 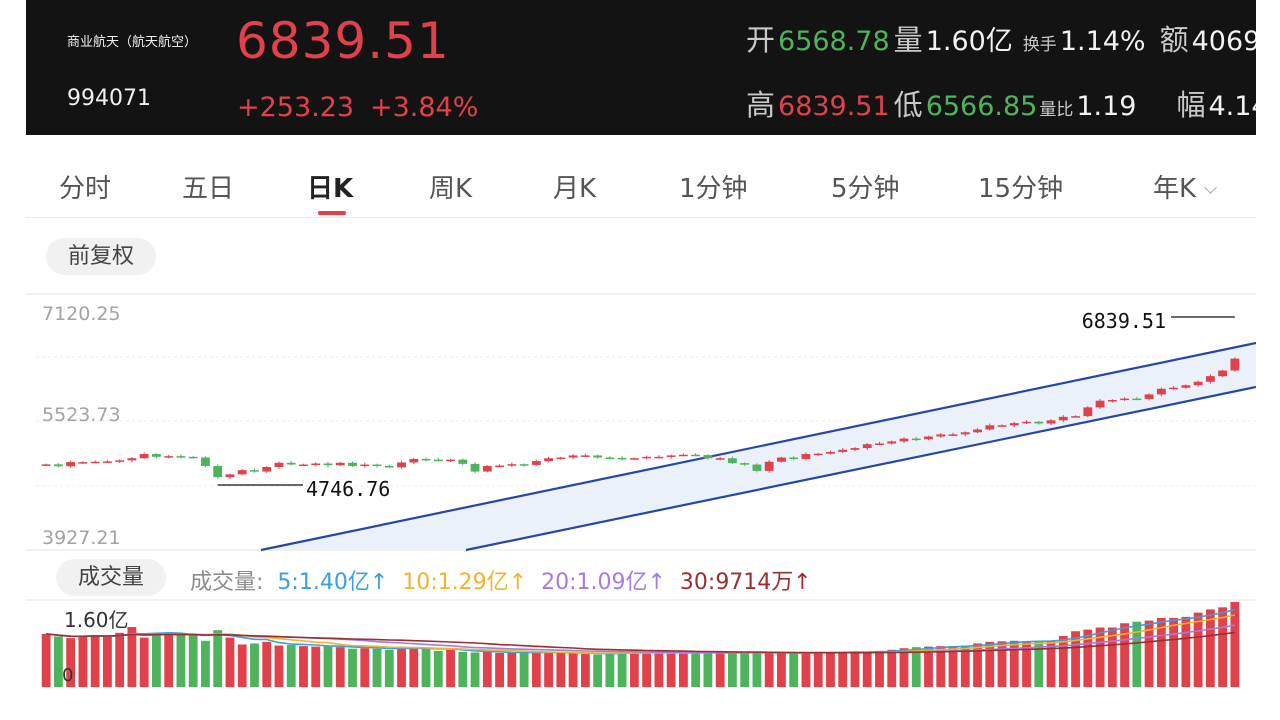 What do you see at coordinates (332, 213) in the screenshot?
I see `active-tab-indicator` at bounding box center [332, 213].